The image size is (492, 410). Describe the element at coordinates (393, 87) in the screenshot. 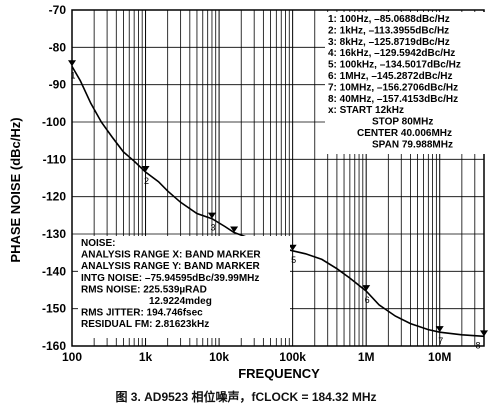

I see `marker-table-line: 7: 10MHz, –156.2706dBc/Hz` at that location.